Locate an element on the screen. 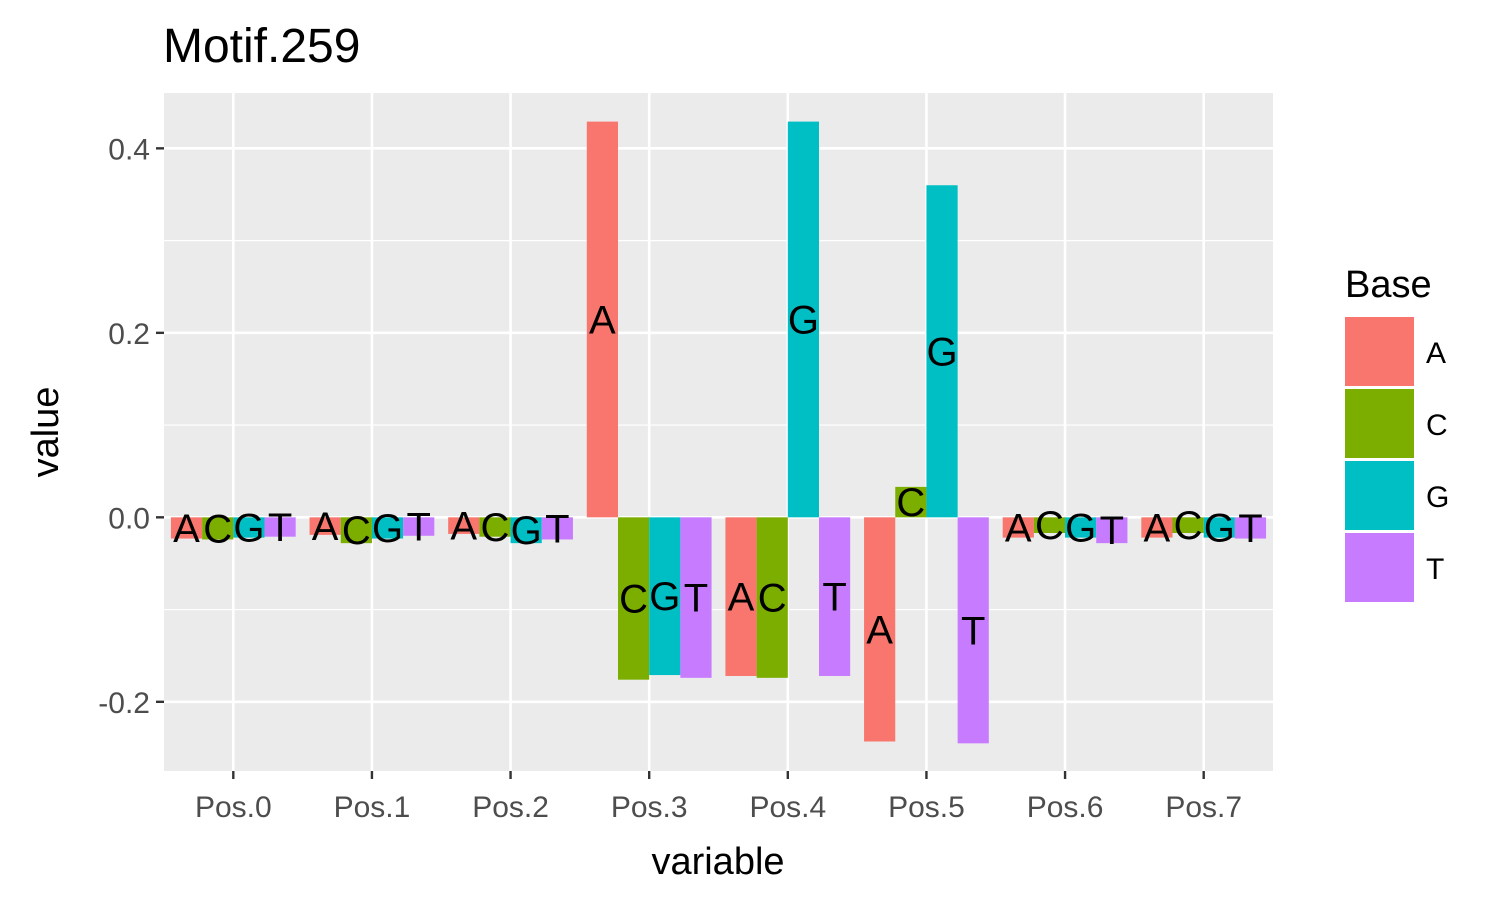  x-tick-label: Pos.4 is located at coordinates (787, 807).